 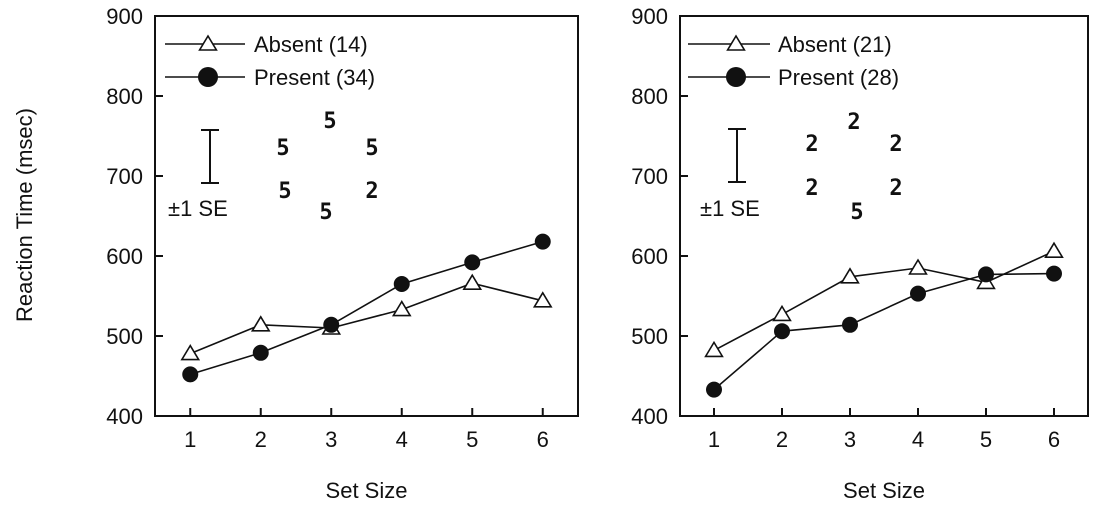 What do you see at coordinates (24, 215) in the screenshot?
I see `y-axis-label: Reaction Time (msec)` at bounding box center [24, 215].